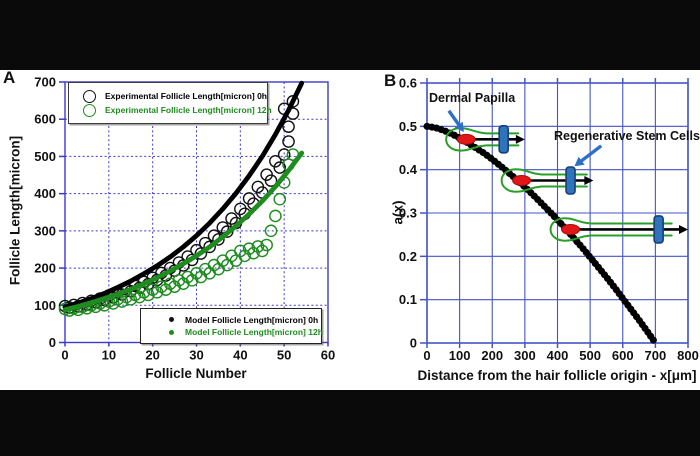  Describe the element at coordinates (350, 423) in the screenshot. I see `letterbox-bottom` at that location.